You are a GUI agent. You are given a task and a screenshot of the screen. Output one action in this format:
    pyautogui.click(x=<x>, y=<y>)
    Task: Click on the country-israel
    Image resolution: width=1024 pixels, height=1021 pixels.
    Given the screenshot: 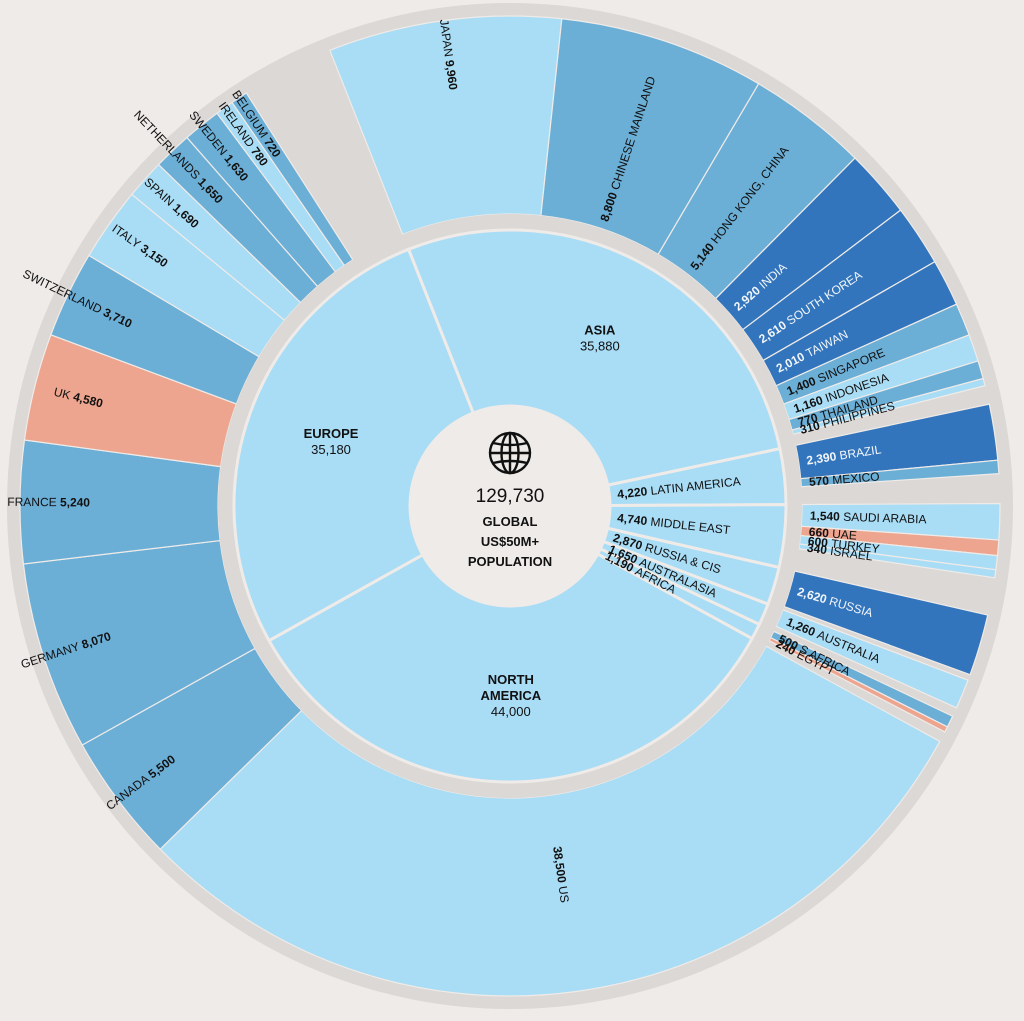 What is the action you would take?
    pyautogui.click(x=897, y=561)
    